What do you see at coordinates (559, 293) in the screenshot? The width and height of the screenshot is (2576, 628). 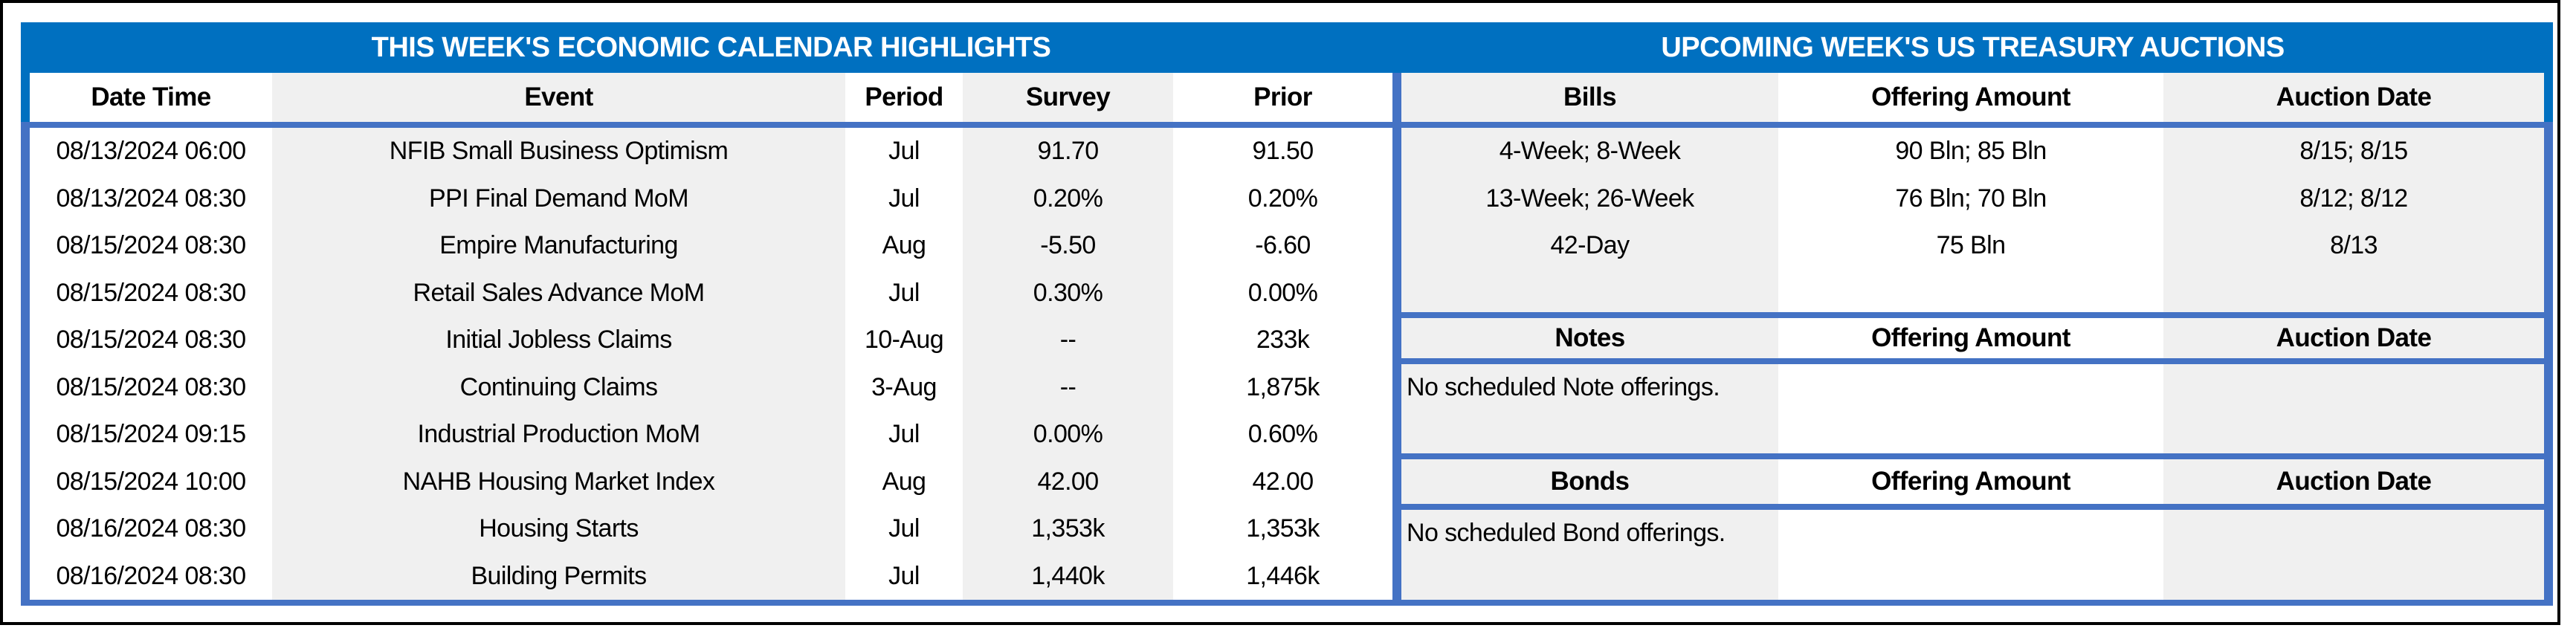 I see `table-cell: Retail Sales Advance MoM` at bounding box center [559, 293].